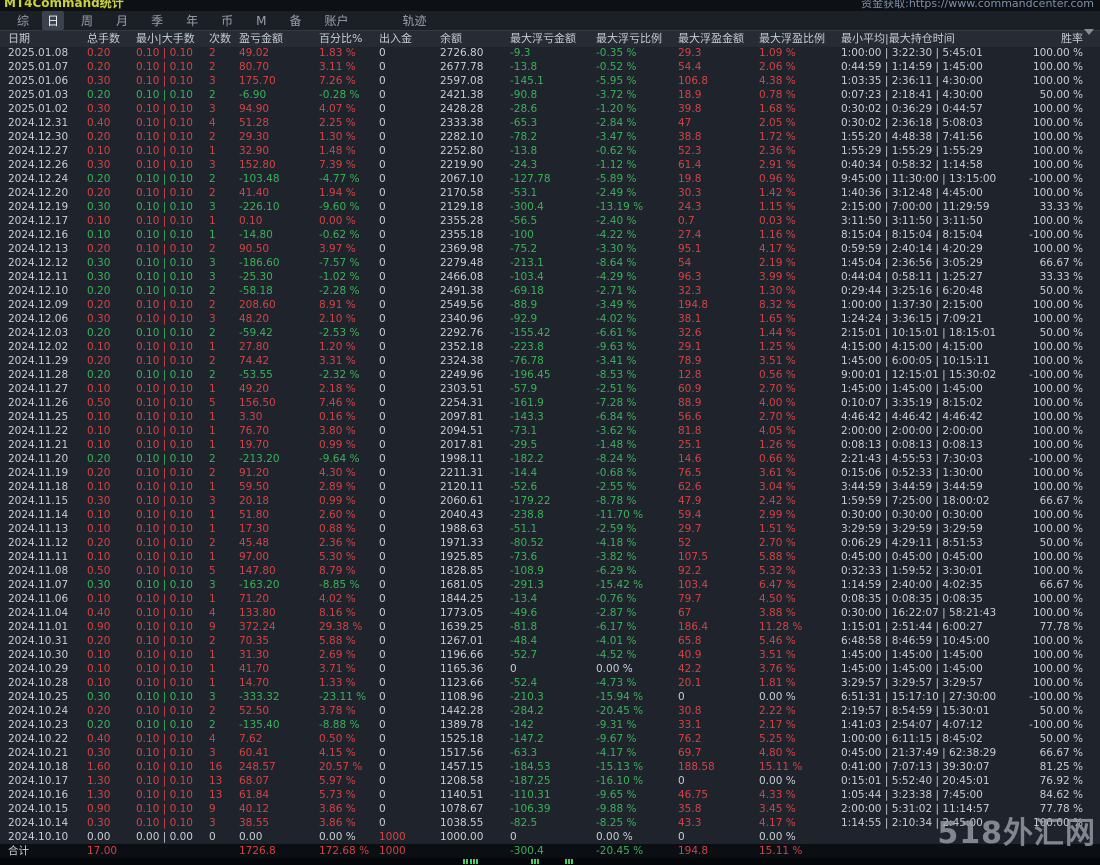 The image size is (1100, 865). Describe the element at coordinates (898, 38) in the screenshot. I see `column-header-time: 最小平均|最大持仓时间` at that location.